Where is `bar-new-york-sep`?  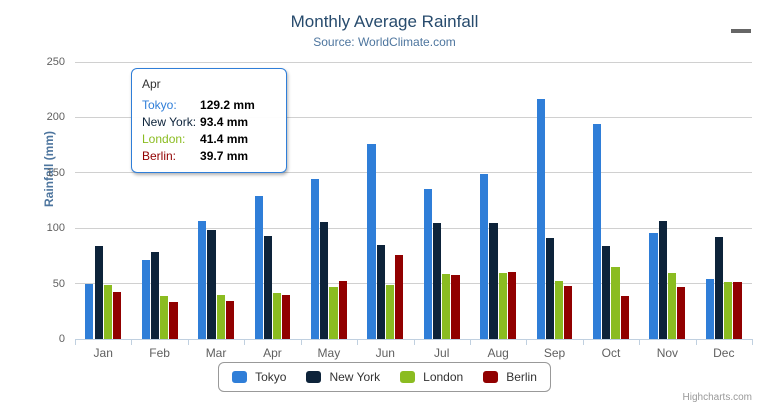 bar-new-york-sep is located at coordinates (550, 288).